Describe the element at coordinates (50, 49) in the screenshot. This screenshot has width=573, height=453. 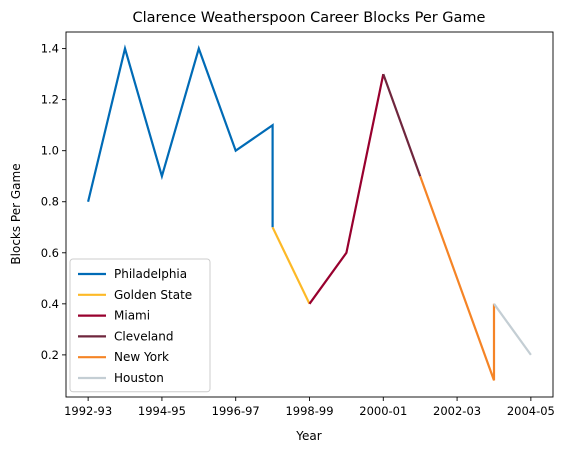
I see `y-tick-label: 1.4` at that location.